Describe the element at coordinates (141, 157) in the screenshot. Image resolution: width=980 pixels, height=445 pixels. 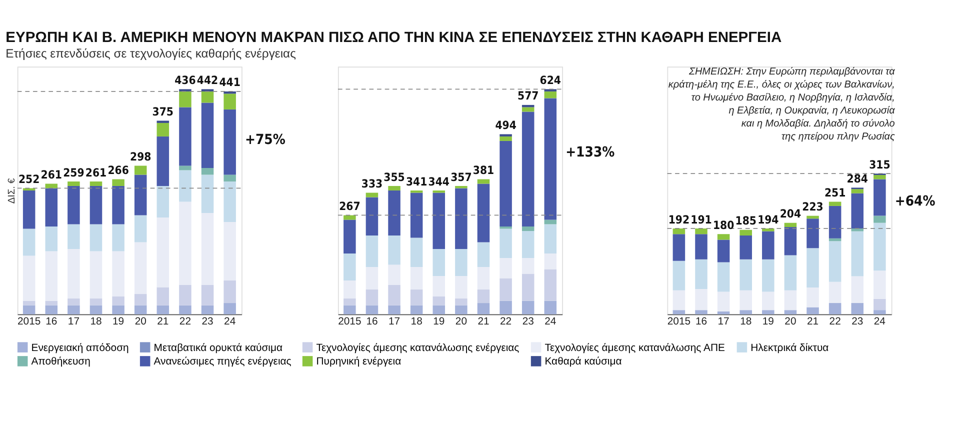
I see `annotation: 298` at that location.